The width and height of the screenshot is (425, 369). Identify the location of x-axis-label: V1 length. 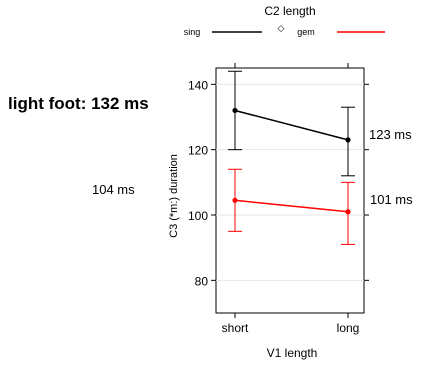
(292, 353).